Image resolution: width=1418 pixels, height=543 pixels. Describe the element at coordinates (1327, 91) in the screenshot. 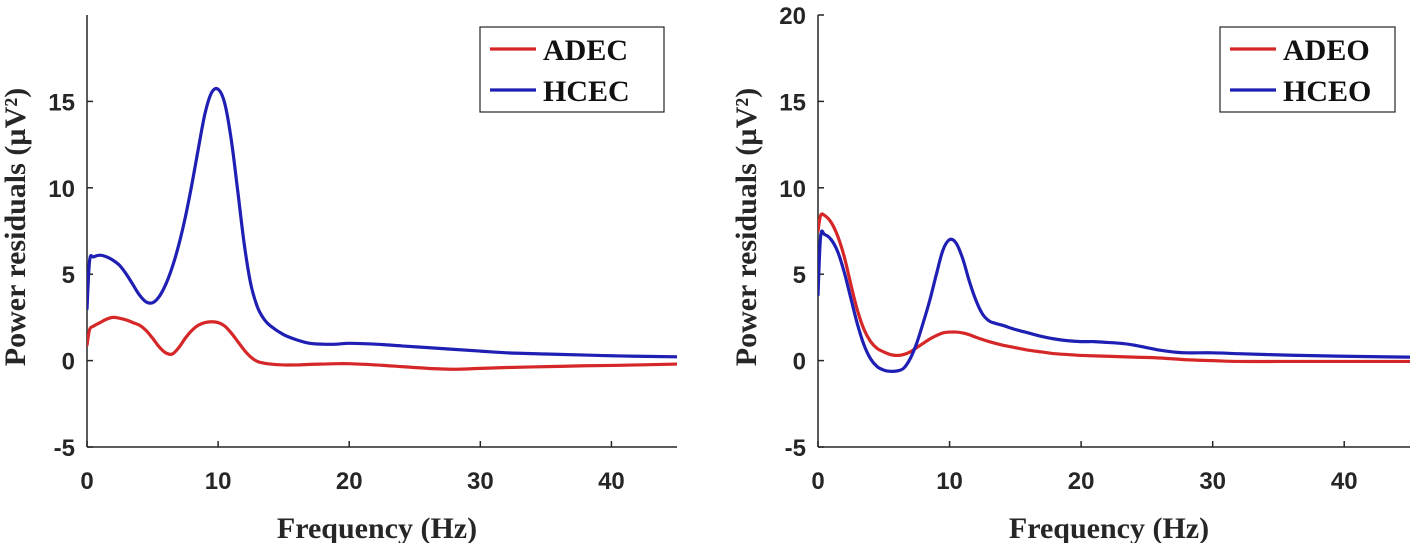

I see `legend-label: HCEO` at that location.